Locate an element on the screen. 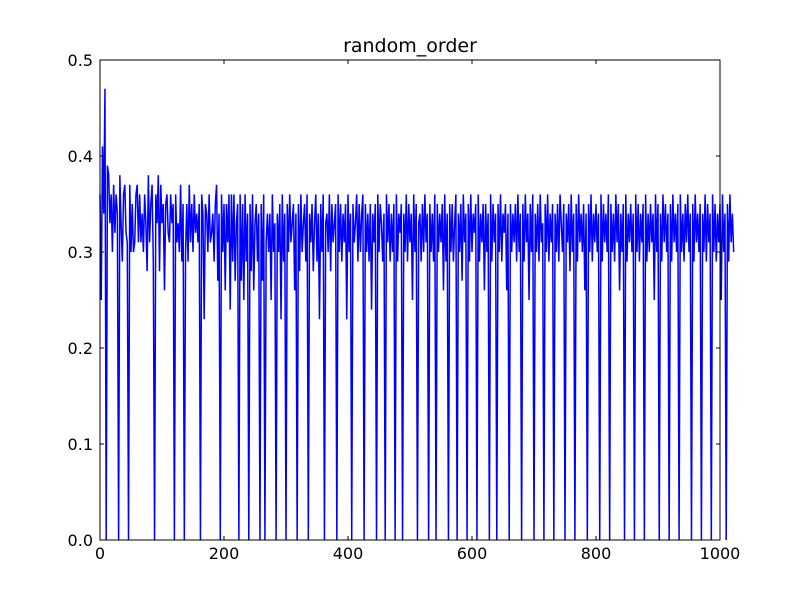 Image resolution: width=800 pixels, height=600 pixels. x-tick-label: 1000 is located at coordinates (720, 553).